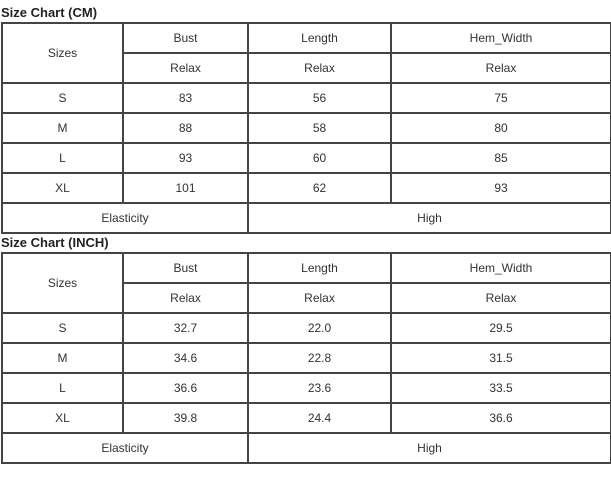 This screenshot has height=496, width=611. I want to click on chart-title: Size Chart (INCH), so click(55, 242).